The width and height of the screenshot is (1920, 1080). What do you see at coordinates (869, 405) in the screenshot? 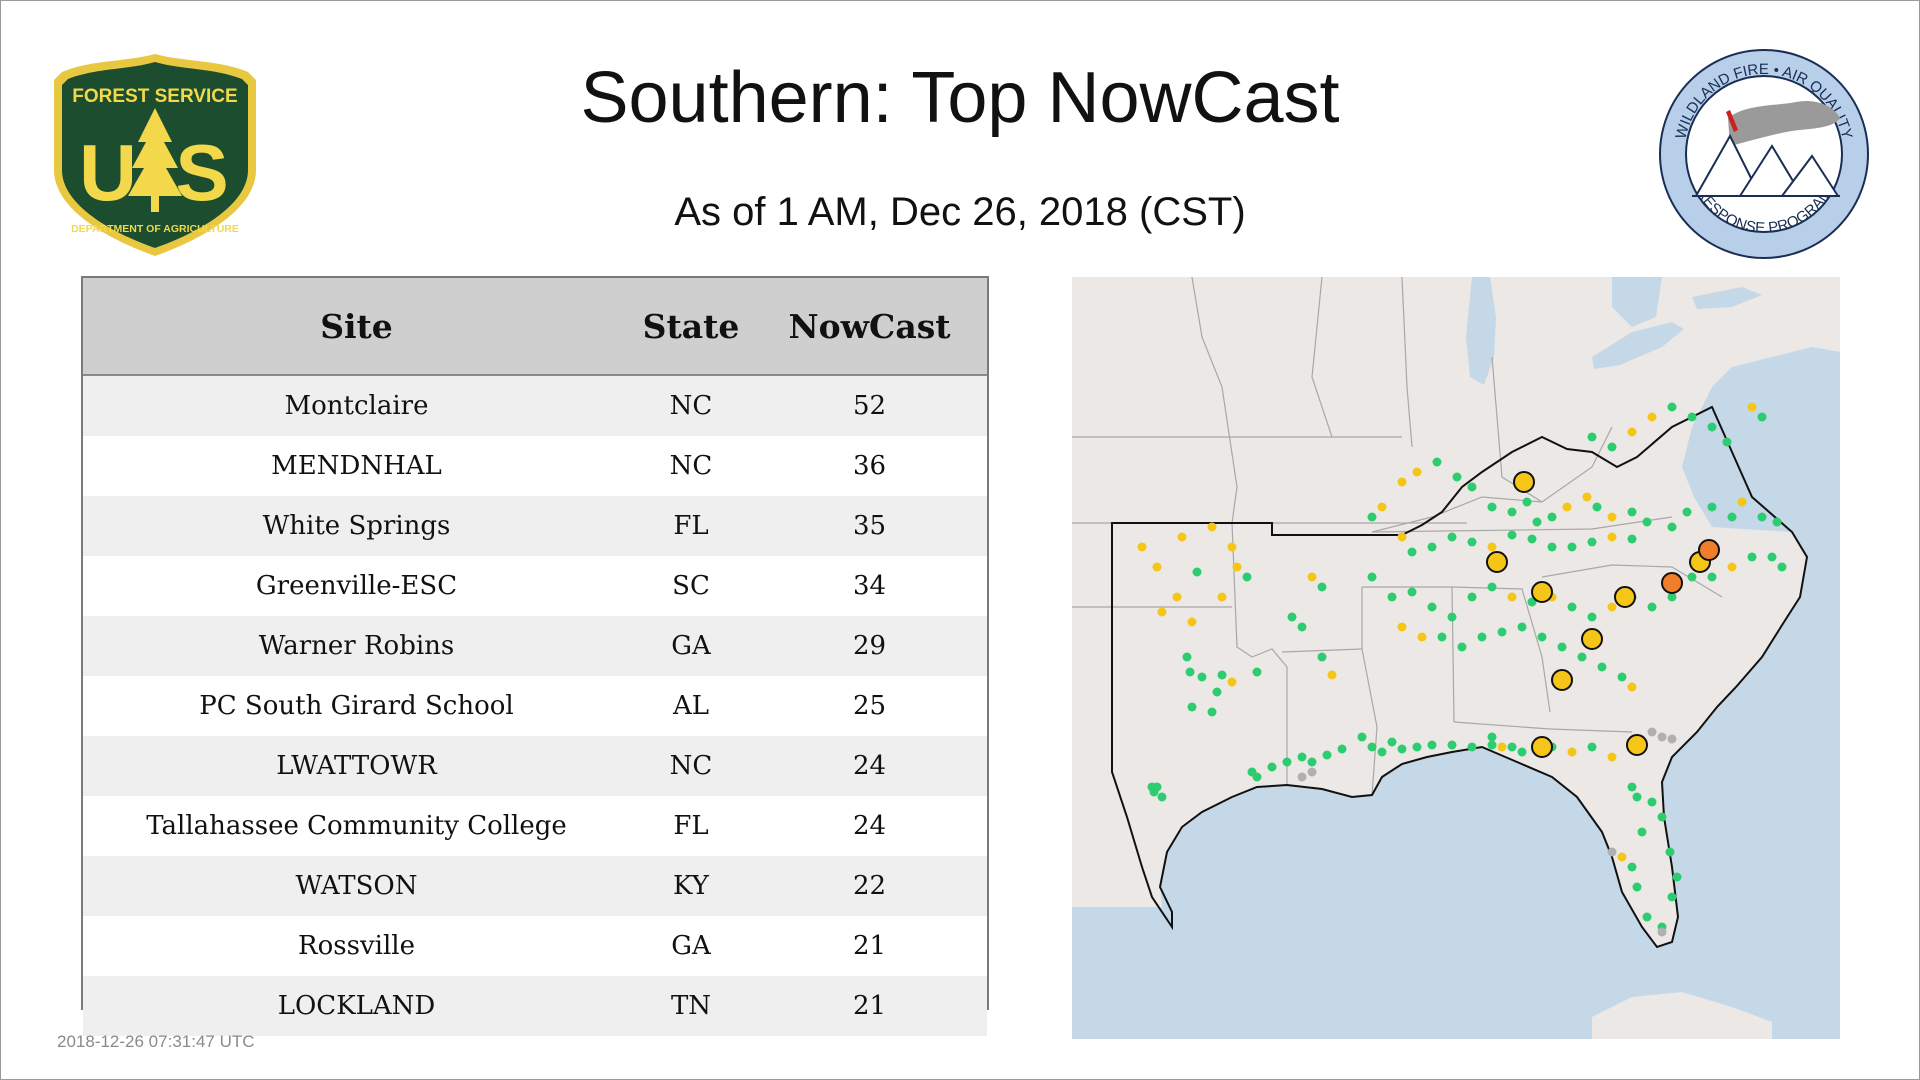
I see `nowcast-cell: 52` at bounding box center [869, 405].